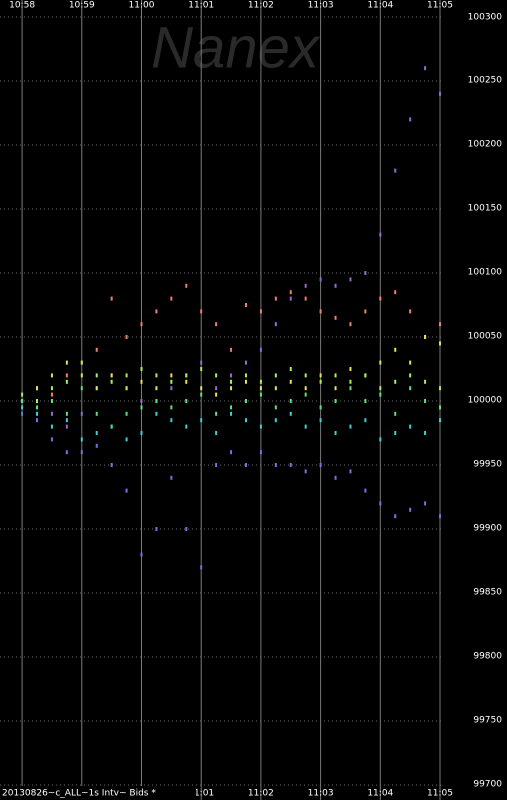 The height and width of the screenshot is (800, 507). I want to click on x-tick-label: 11:04, so click(380, 6).